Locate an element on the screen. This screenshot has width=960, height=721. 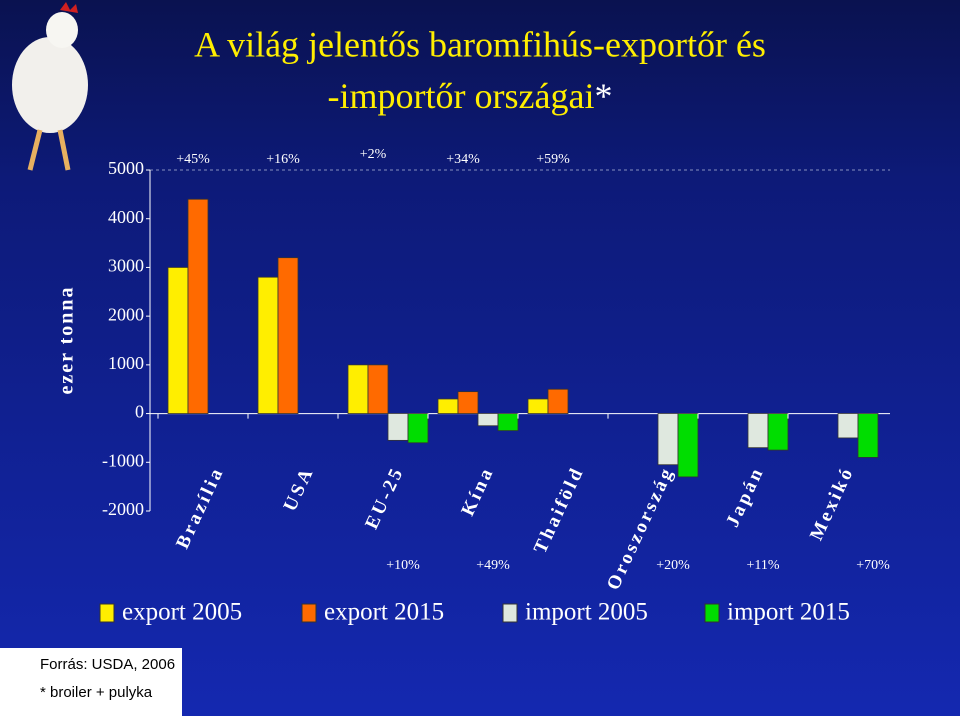
change-label: +45% is located at coordinates (193, 159).